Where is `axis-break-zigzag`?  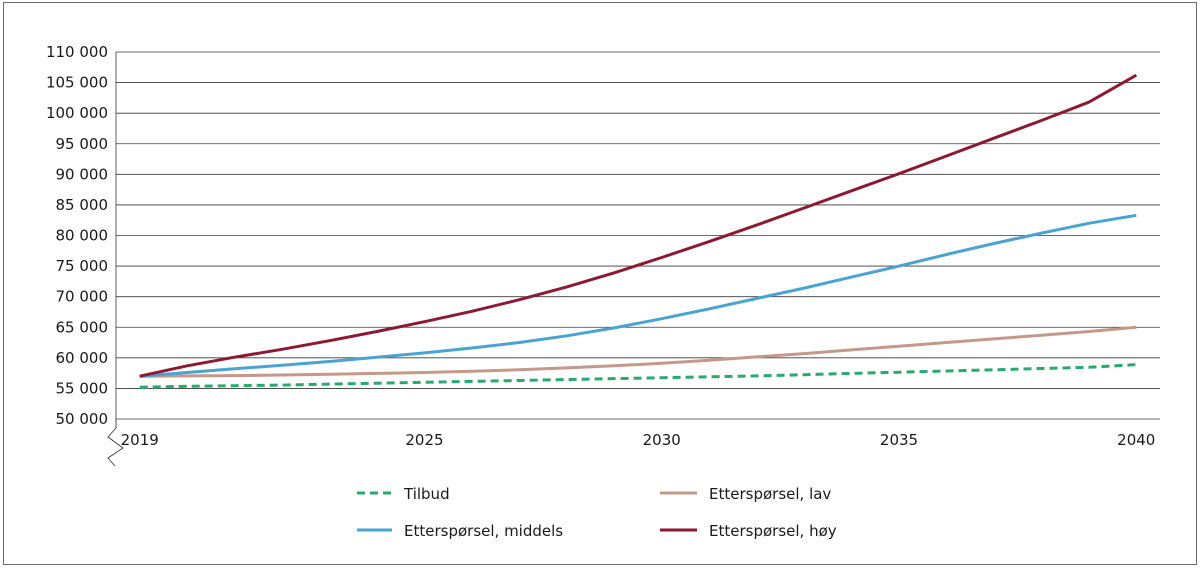 axis-break-zigzag is located at coordinates (115, 443).